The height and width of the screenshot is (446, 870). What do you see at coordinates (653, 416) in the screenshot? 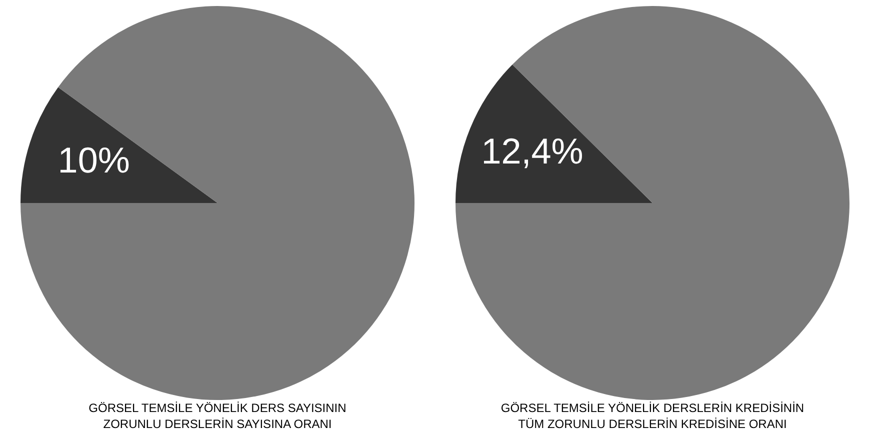
I see `text: GÖRSEL TEMSİLE YÖNELİK DERSLERİN KREDİSİNİN TÜM ZORUNLU DERSLERİN KREDİSİNE ORANI` at bounding box center [653, 416].